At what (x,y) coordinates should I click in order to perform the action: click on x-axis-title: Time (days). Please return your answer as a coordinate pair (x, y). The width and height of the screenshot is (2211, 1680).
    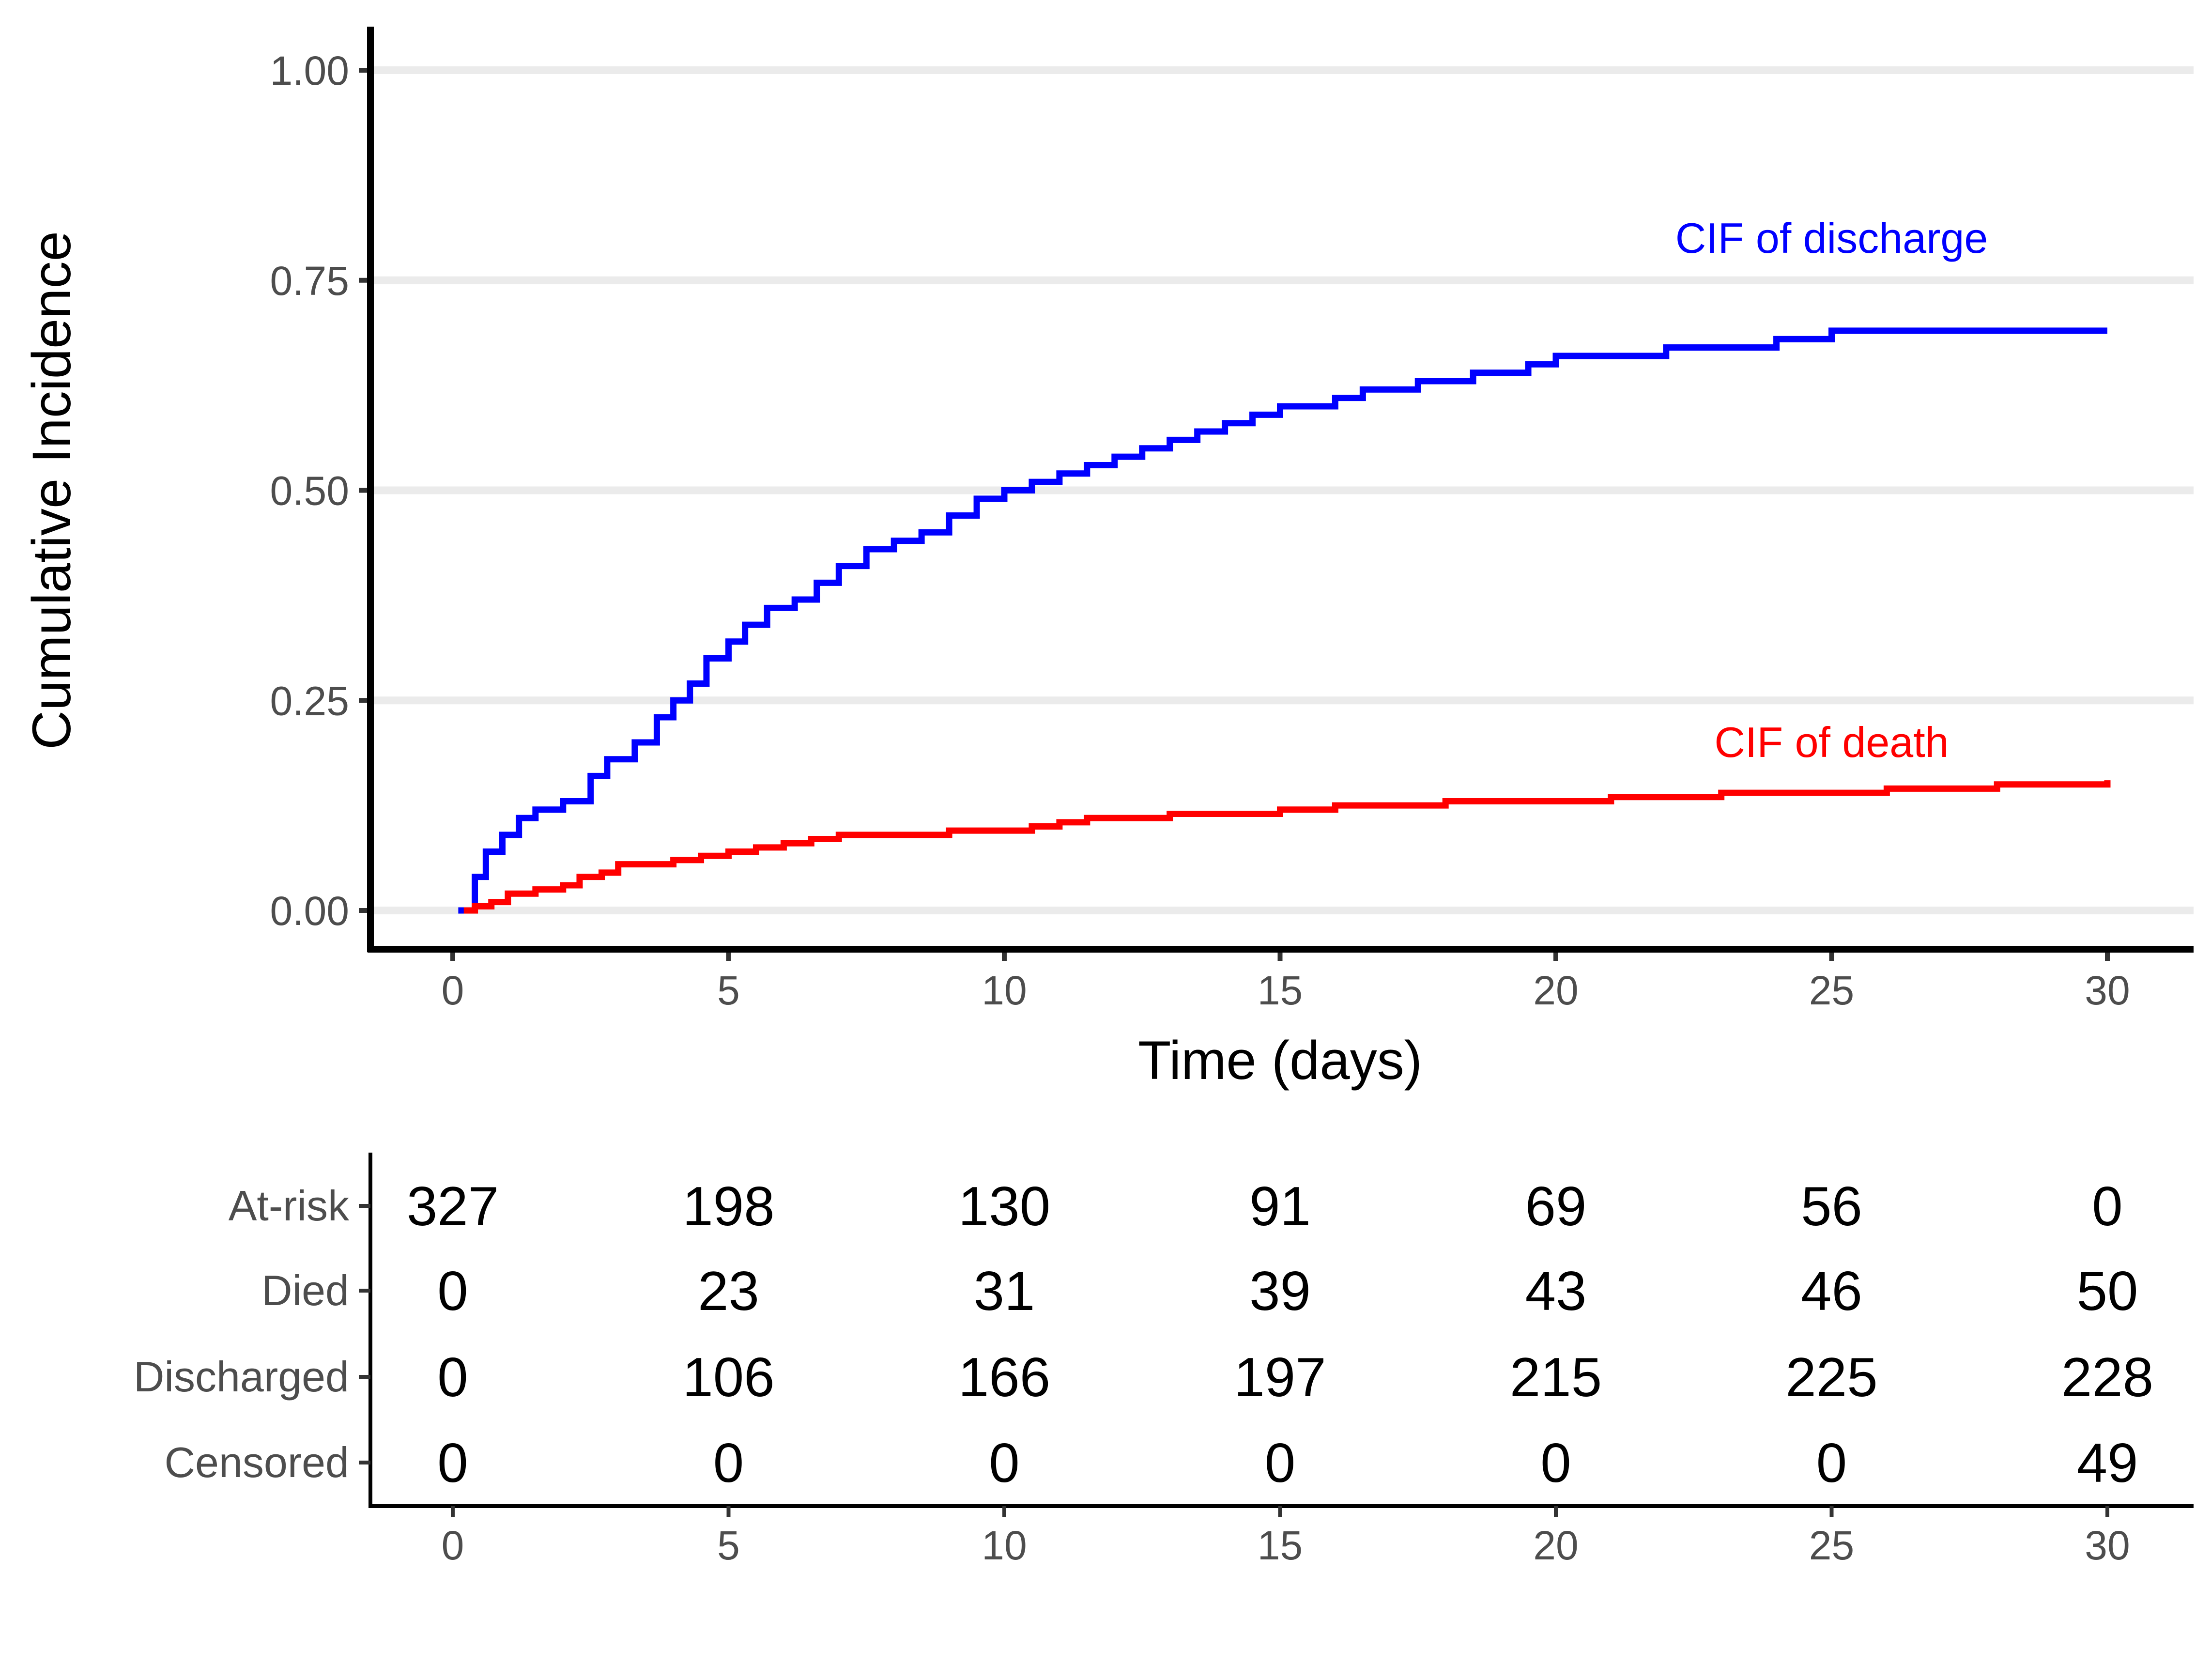
    Looking at the image, I should click on (1280, 1060).